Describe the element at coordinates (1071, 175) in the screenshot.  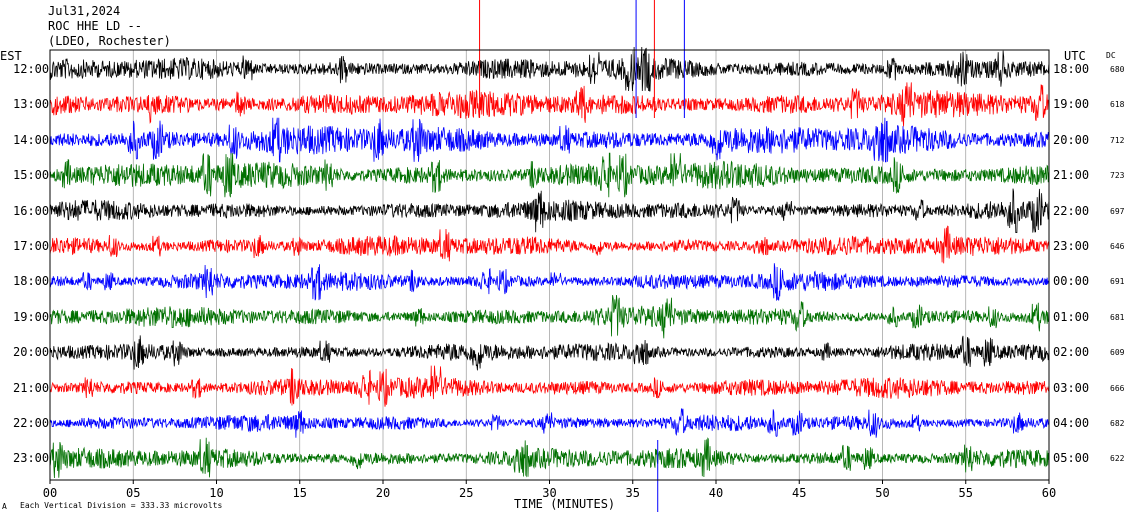
I see `utc-time-label: 21:00` at that location.